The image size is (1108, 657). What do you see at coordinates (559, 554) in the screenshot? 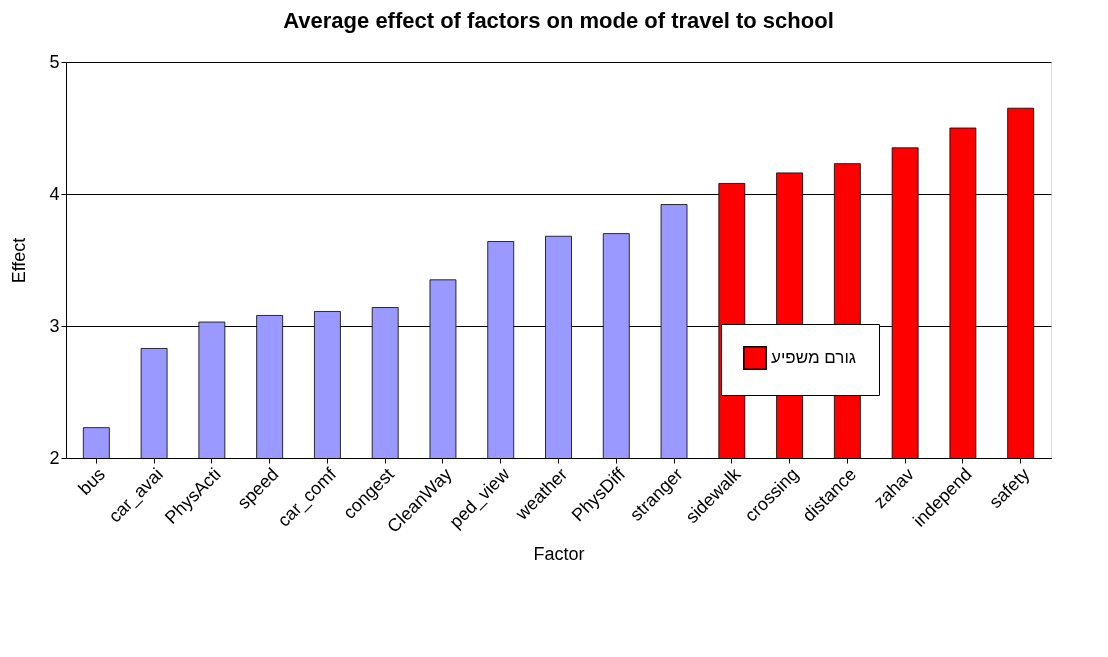
I see `x-axis-title: Factor` at bounding box center [559, 554].